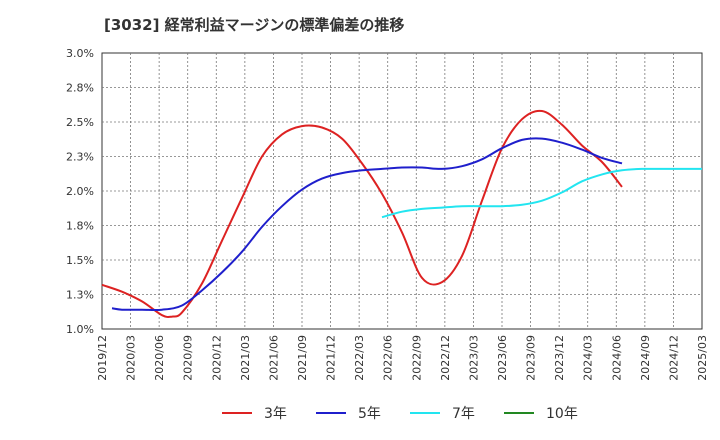  I want to click on chart-title: [3032] 経常利益マージンの標準偏差の推移, so click(254, 25).